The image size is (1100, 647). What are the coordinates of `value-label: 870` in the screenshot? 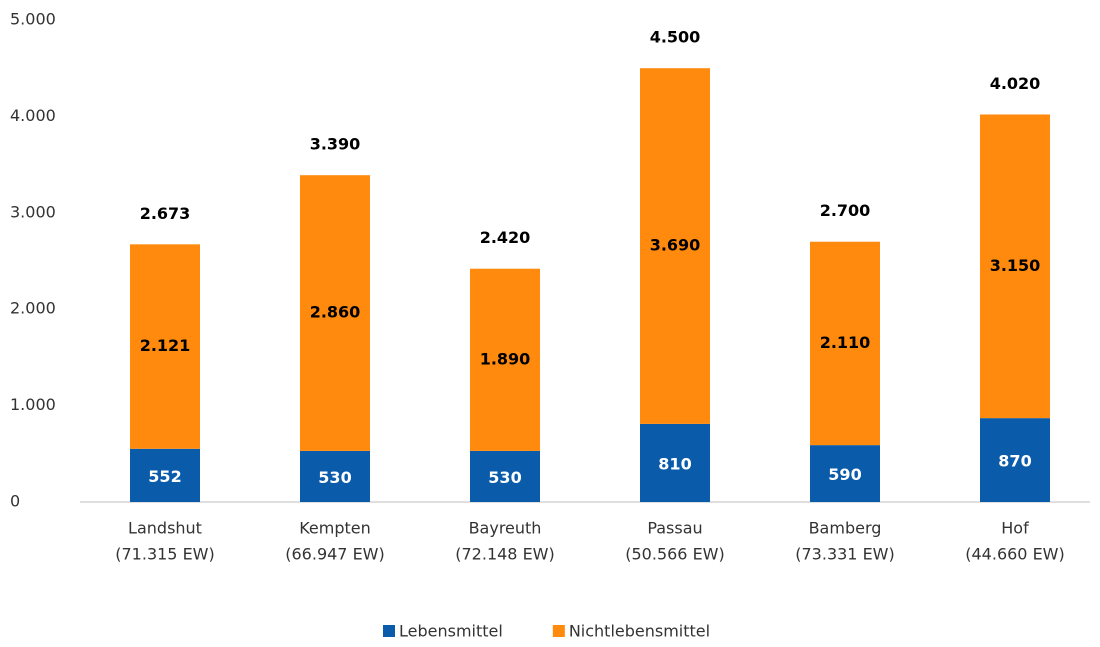 It's located at (1014, 461).